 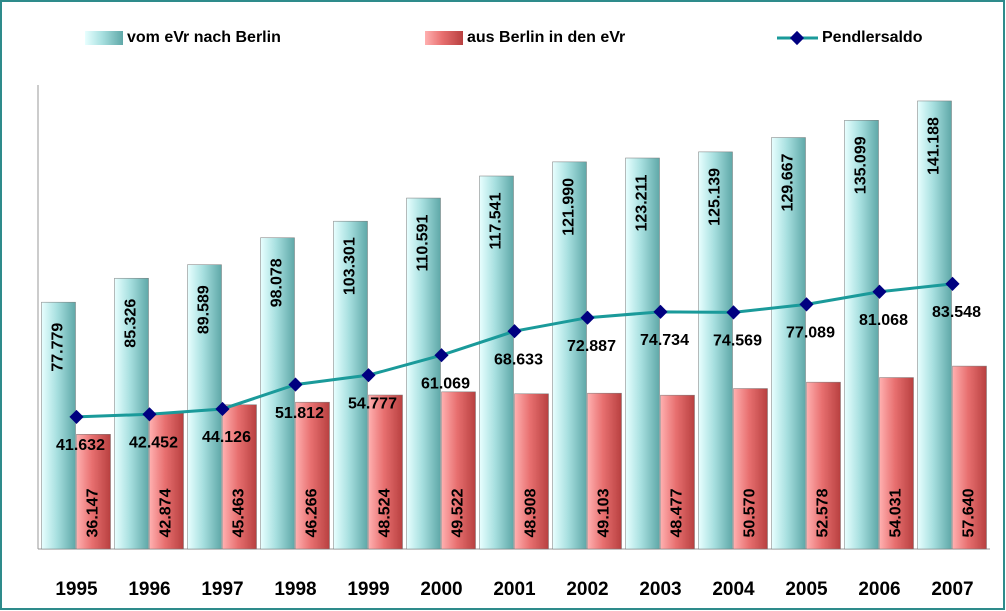 I want to click on x-tick-label: 1998, so click(x=295, y=589).